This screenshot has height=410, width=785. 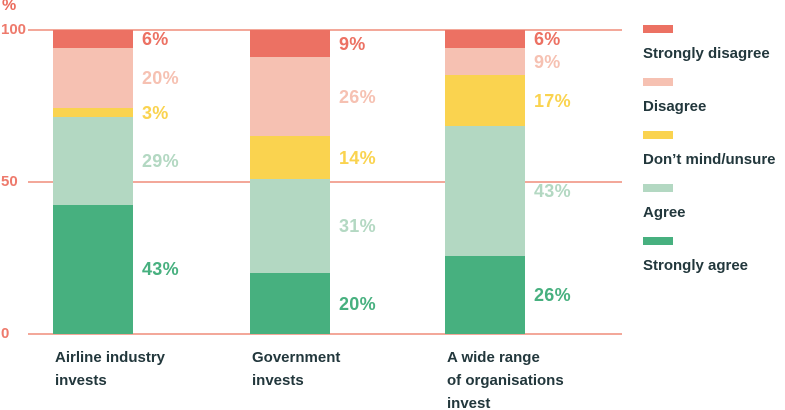 I want to click on legend-item: Strongly disagree, so click(x=709, y=44).